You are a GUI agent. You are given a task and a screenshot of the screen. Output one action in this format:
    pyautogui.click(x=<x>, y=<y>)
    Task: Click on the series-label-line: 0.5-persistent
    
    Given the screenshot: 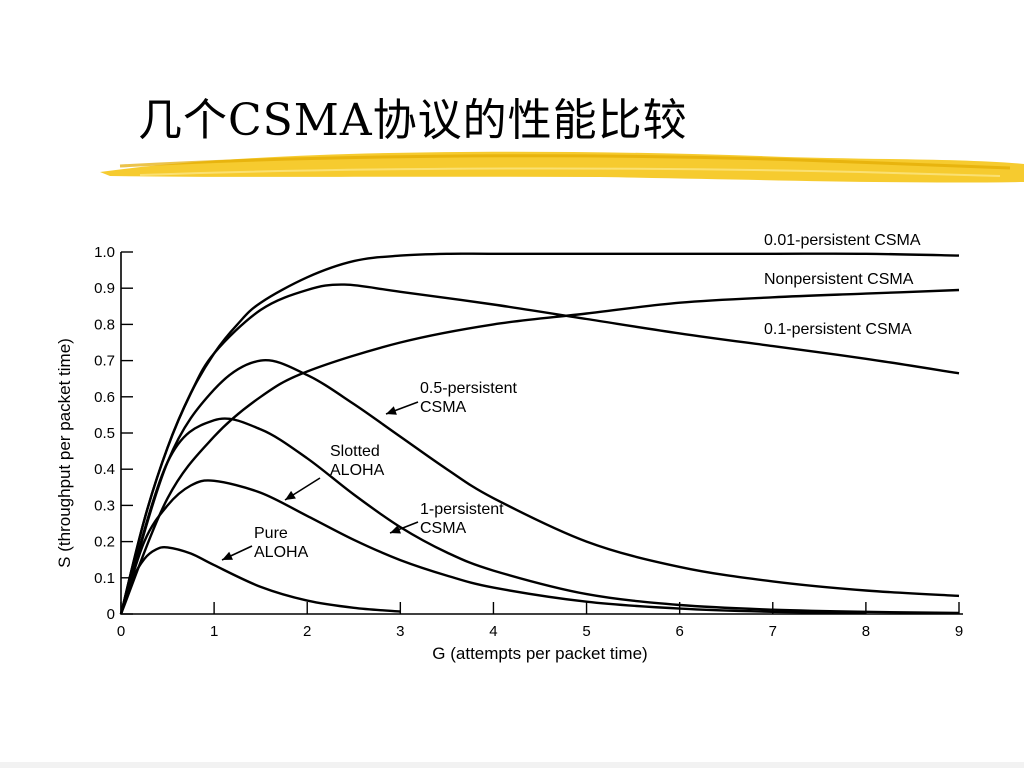 What is the action you would take?
    pyautogui.click(x=468, y=388)
    